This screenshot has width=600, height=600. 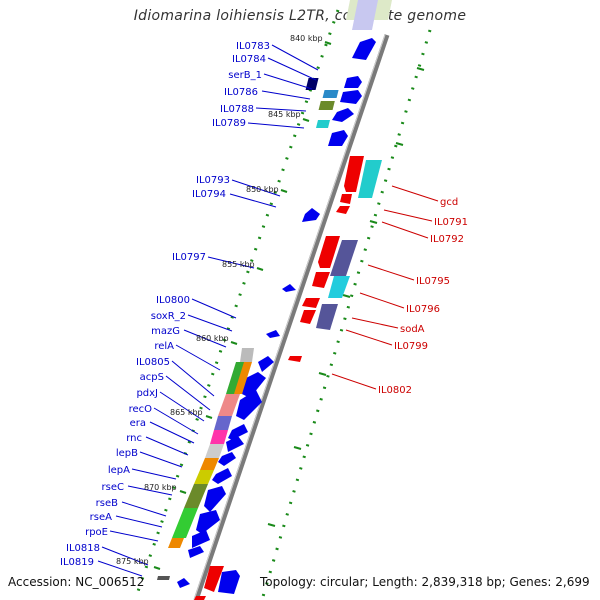 I want to click on gene-label: IL0802, so click(x=395, y=390).